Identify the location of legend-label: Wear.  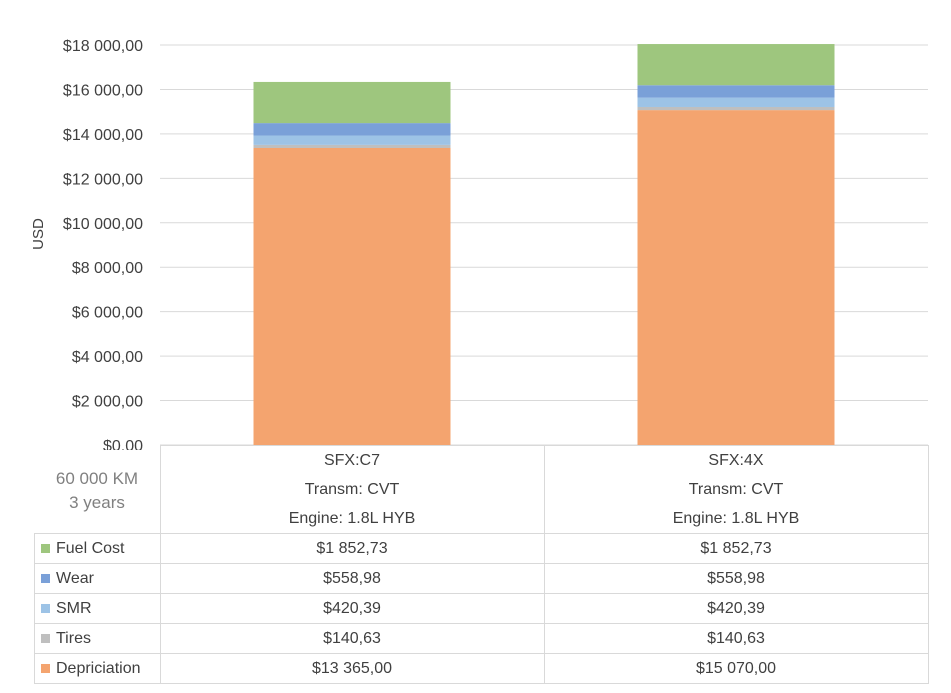
(75, 578).